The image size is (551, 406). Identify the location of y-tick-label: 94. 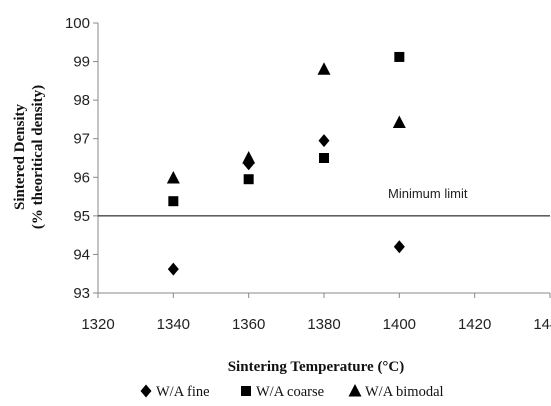
(81, 254).